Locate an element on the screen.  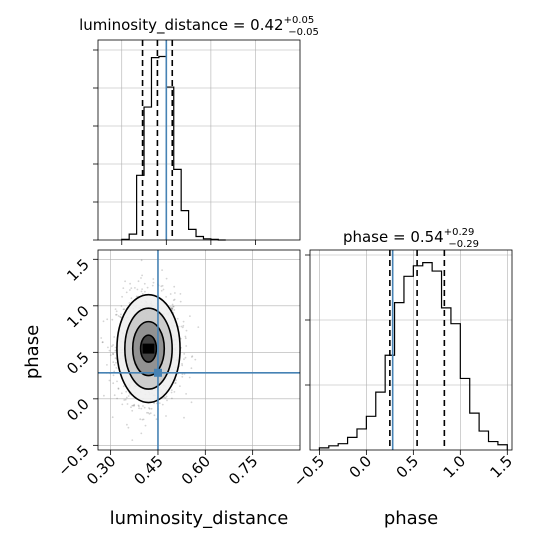
phase-hist-step-line is located at coordinates (413, 356).